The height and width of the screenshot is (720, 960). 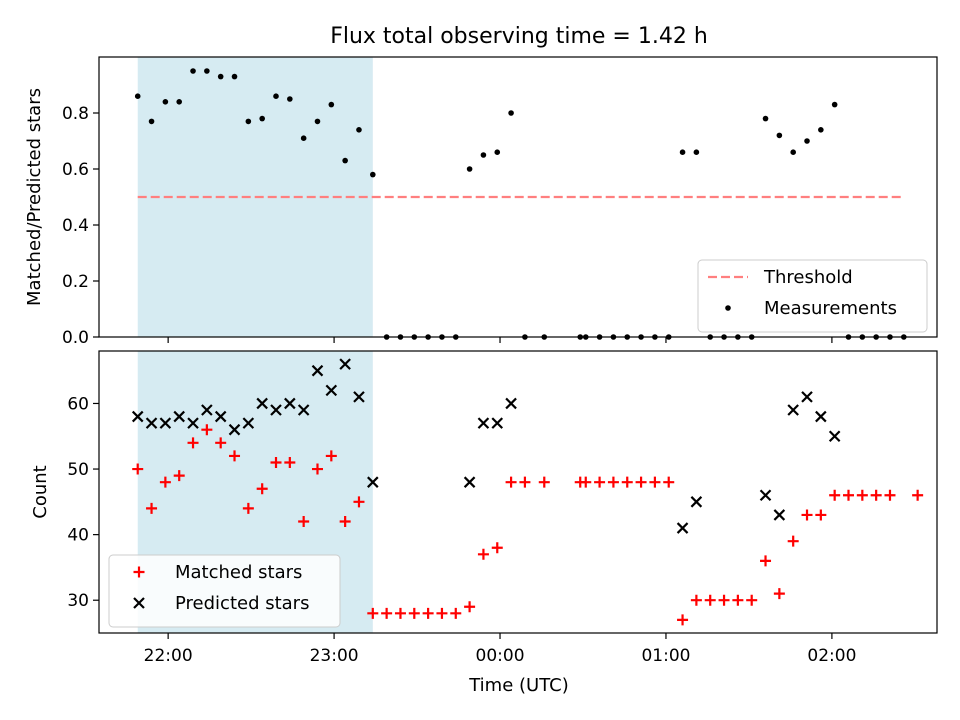 I want to click on xtick-label: 00:00, so click(x=500, y=656).